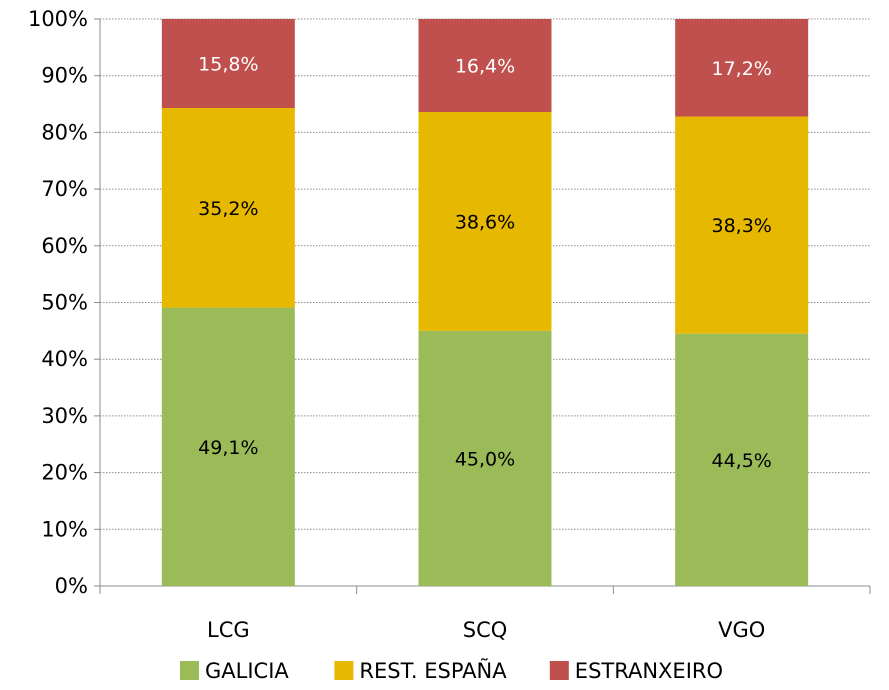 The height and width of the screenshot is (690, 889). Describe the element at coordinates (64, 529) in the screenshot. I see `y-tick-label: 10%` at that location.